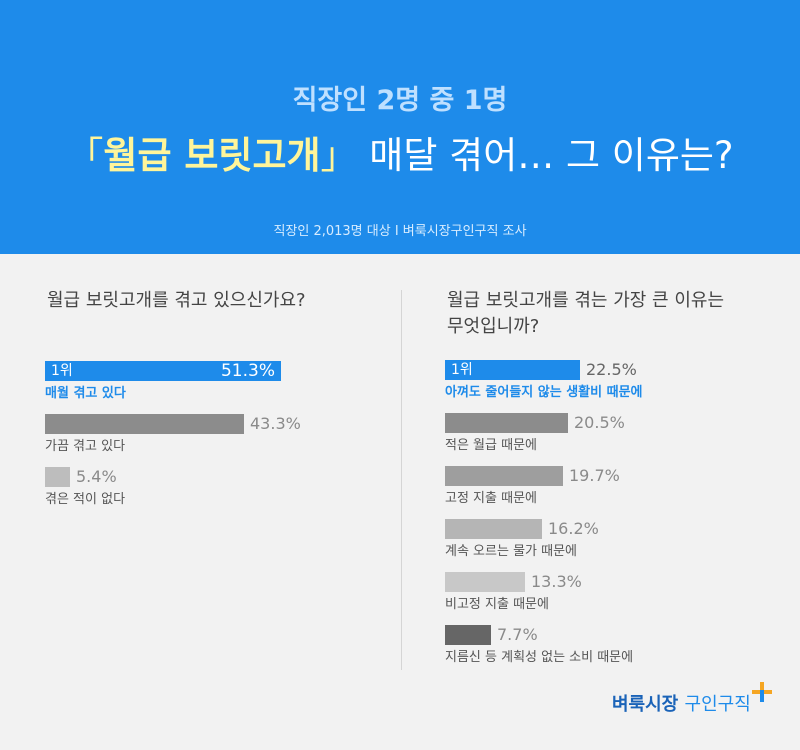 The width and height of the screenshot is (800, 750). I want to click on logo-plus-icon, so click(762, 692).